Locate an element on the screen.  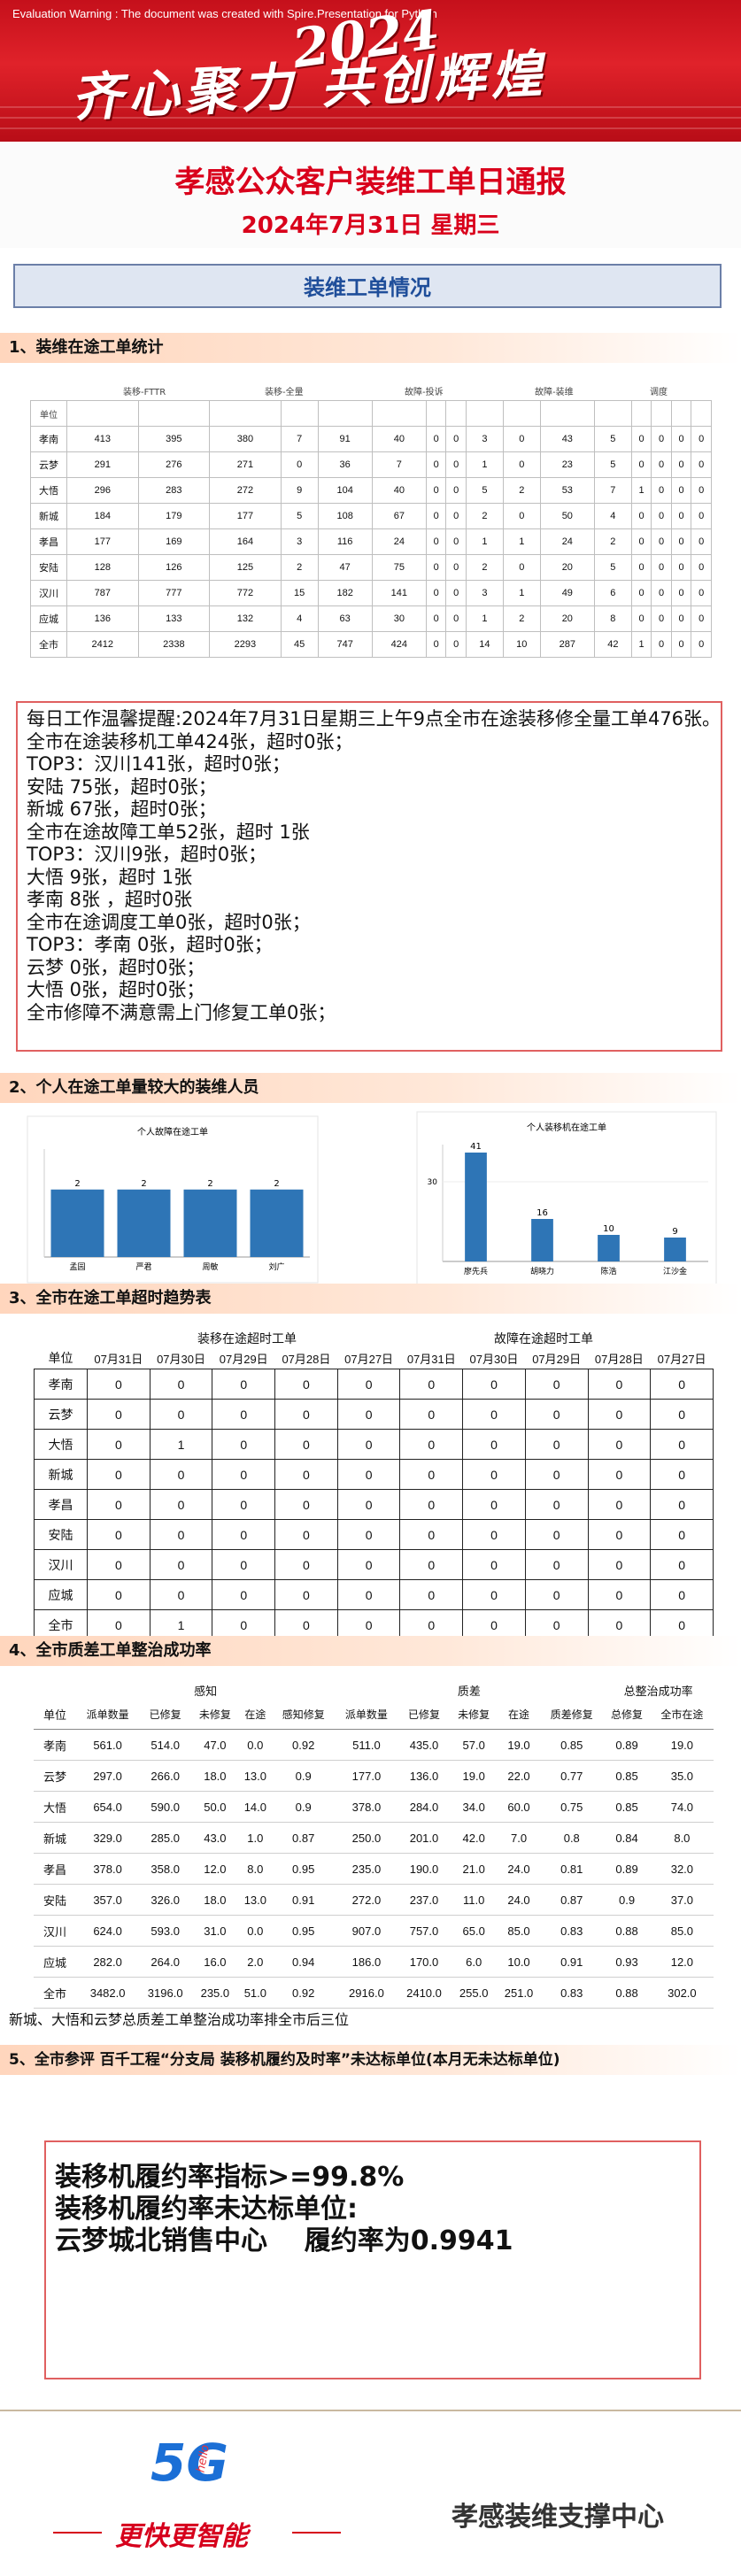
value-cell: 413 is located at coordinates (102, 439).